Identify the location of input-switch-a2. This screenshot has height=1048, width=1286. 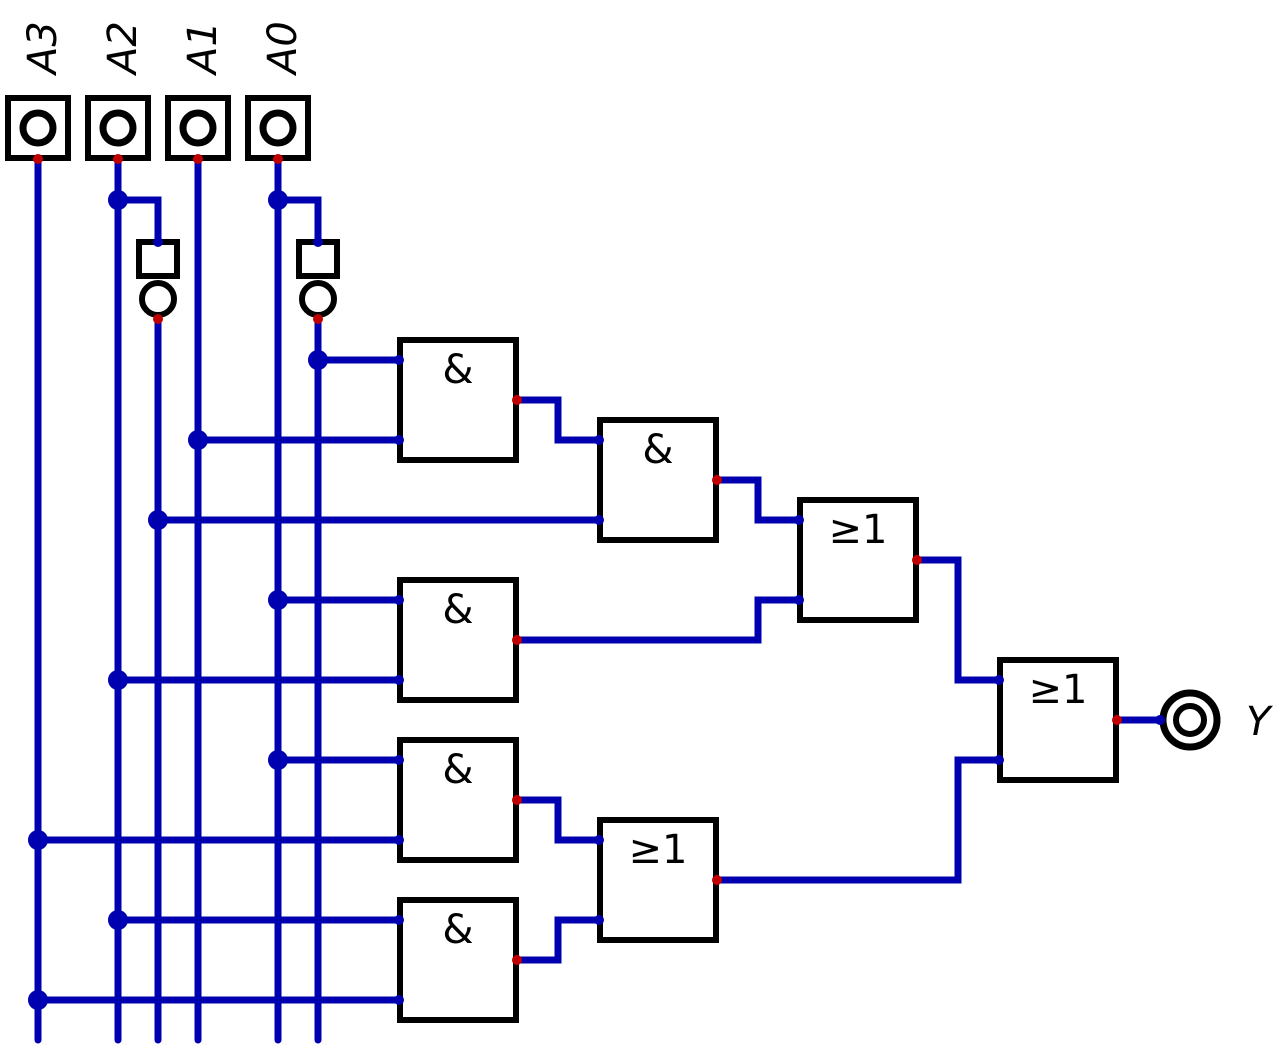
(118, 128).